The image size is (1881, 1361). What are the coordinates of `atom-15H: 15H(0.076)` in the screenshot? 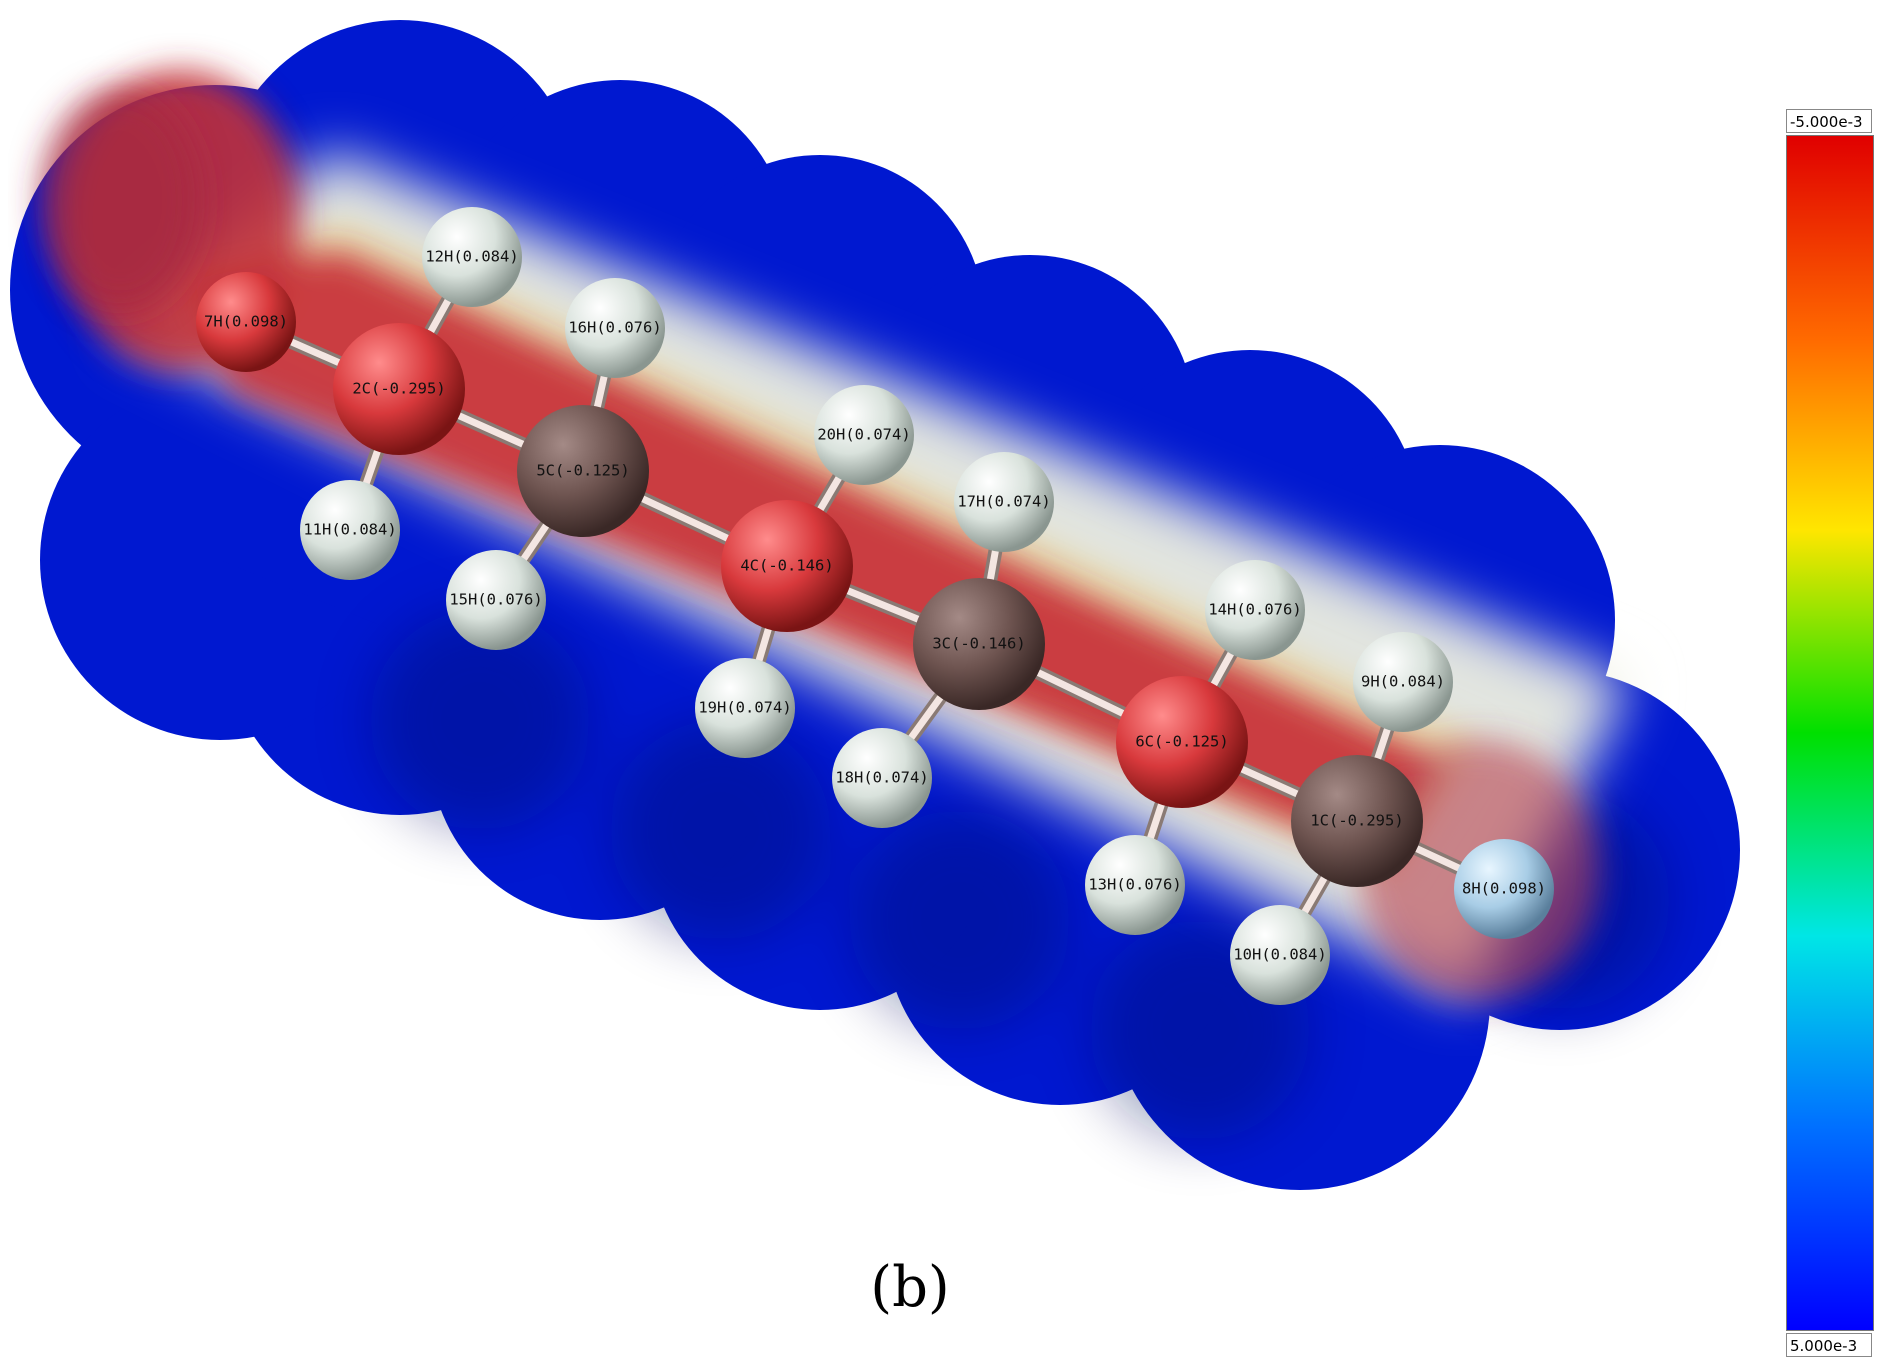 It's located at (496, 600).